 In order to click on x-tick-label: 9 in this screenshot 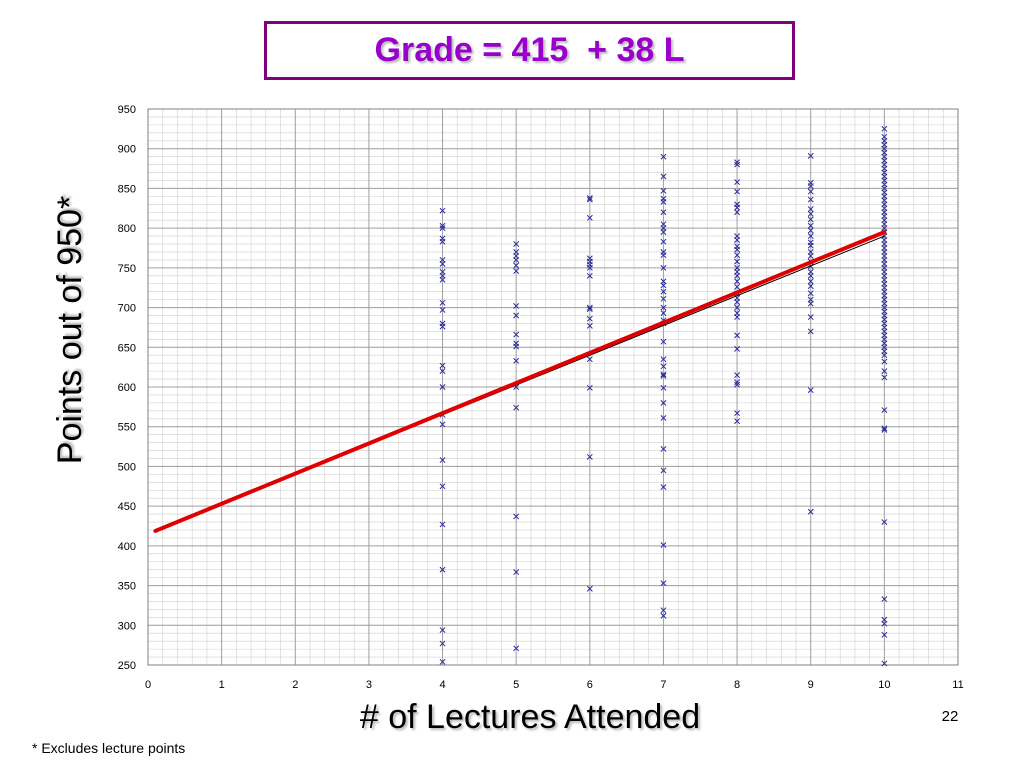, I will do `click(811, 685)`.